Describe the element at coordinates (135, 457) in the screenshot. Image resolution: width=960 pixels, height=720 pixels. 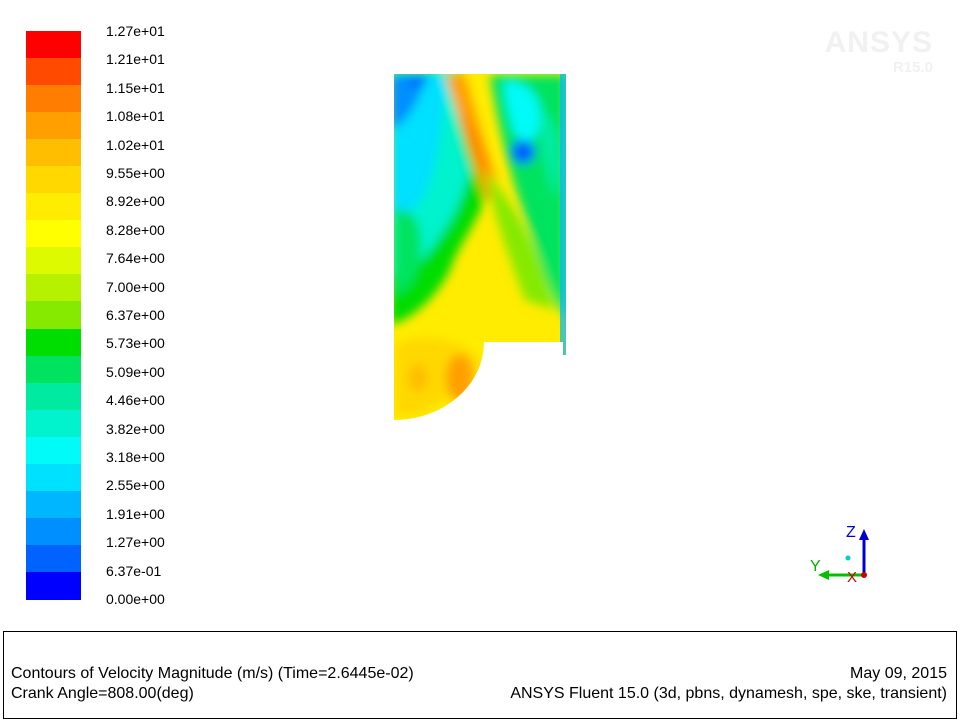
I see `colorbar-label: 3.18e+00` at that location.